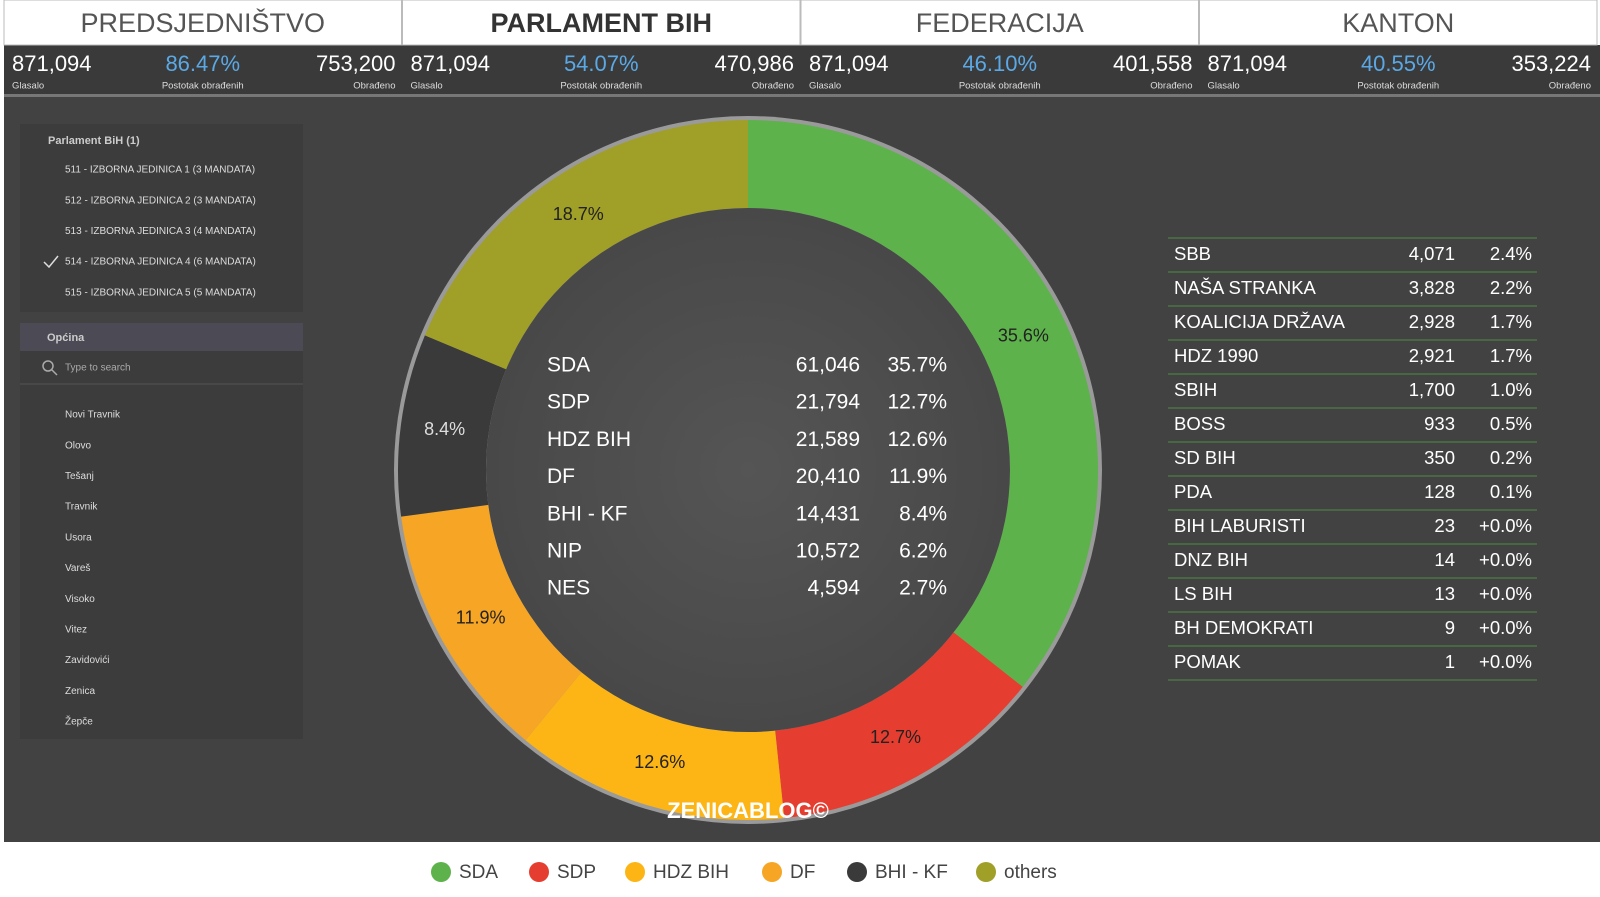 This screenshot has width=1600, height=897. I want to click on center-party: HDZ BIH, so click(589, 439).